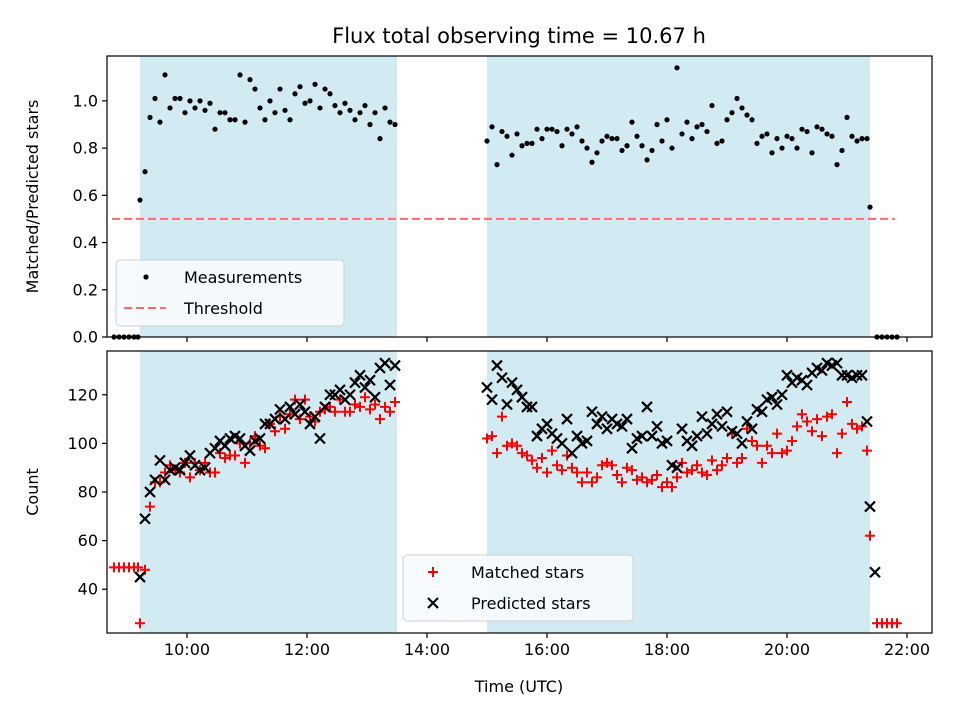 This screenshot has height=720, width=960. What do you see at coordinates (433, 603) in the screenshot?
I see `legend-predicted-marker` at bounding box center [433, 603].